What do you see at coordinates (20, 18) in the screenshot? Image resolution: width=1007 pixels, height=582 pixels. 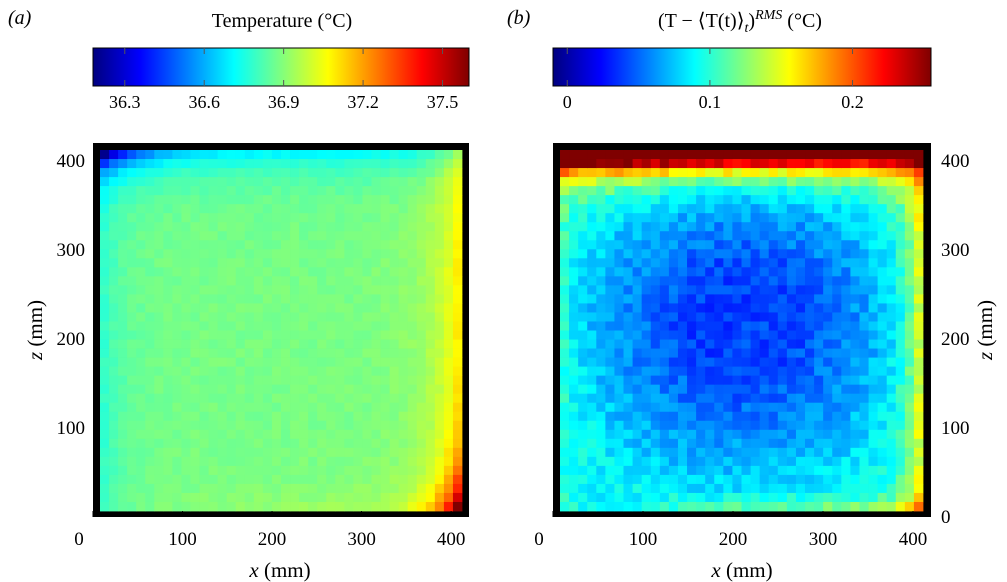 I see `panel-a-label: (a)` at bounding box center [20, 18].